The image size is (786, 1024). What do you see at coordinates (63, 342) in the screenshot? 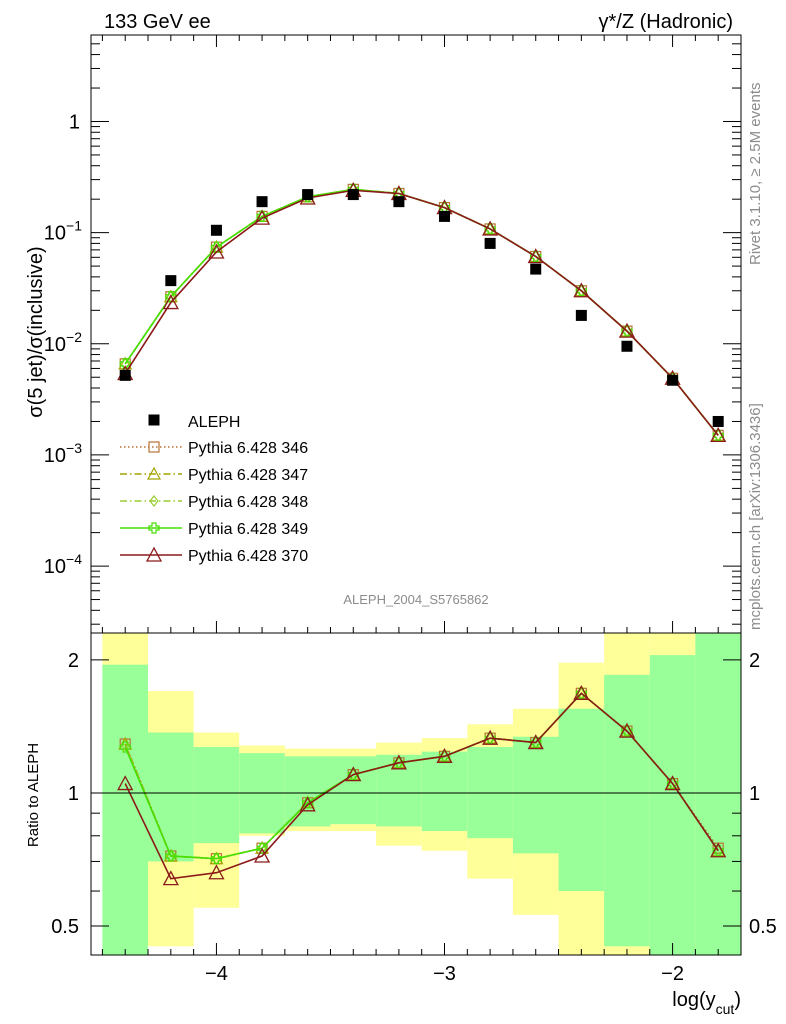
I see `y-tick-label: 10⁻²` at bounding box center [63, 342].